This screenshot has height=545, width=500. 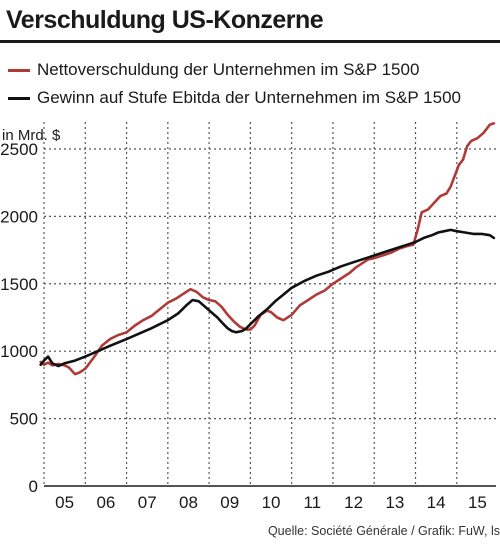 What do you see at coordinates (33, 486) in the screenshot?
I see `y-tick-label: 0` at bounding box center [33, 486].